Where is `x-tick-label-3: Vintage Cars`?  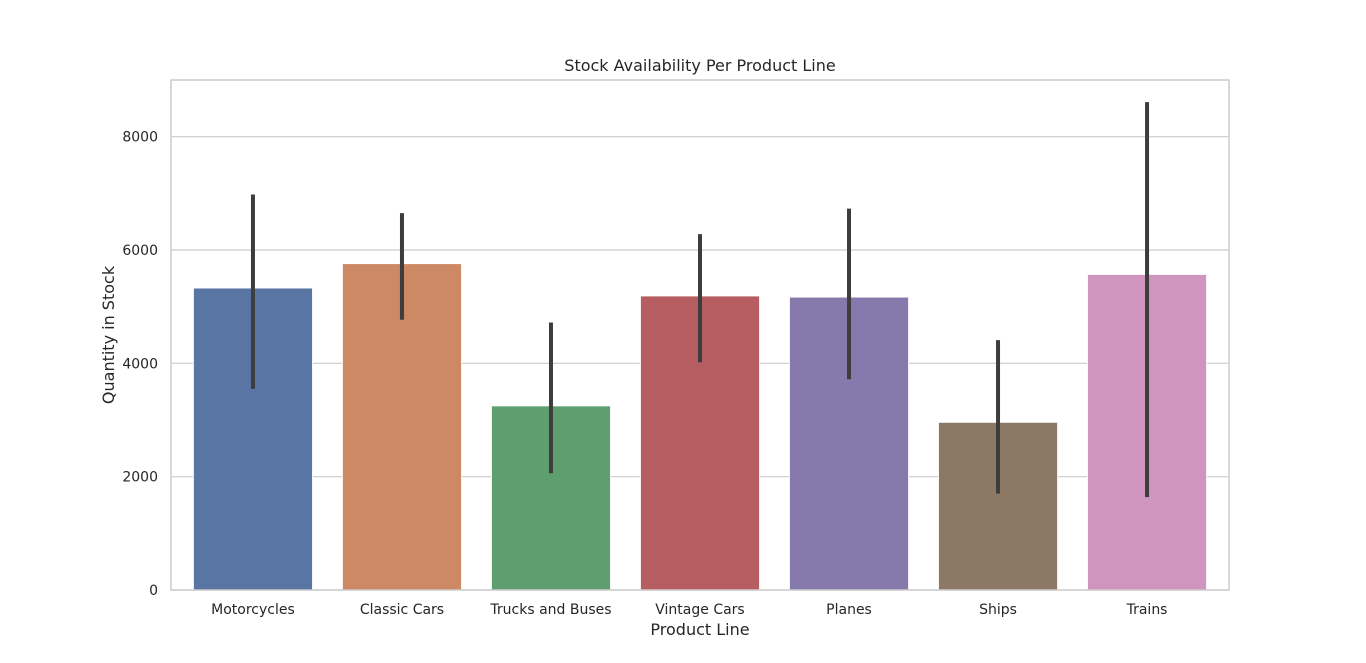 x-tick-label-3: Vintage Cars is located at coordinates (699, 610).